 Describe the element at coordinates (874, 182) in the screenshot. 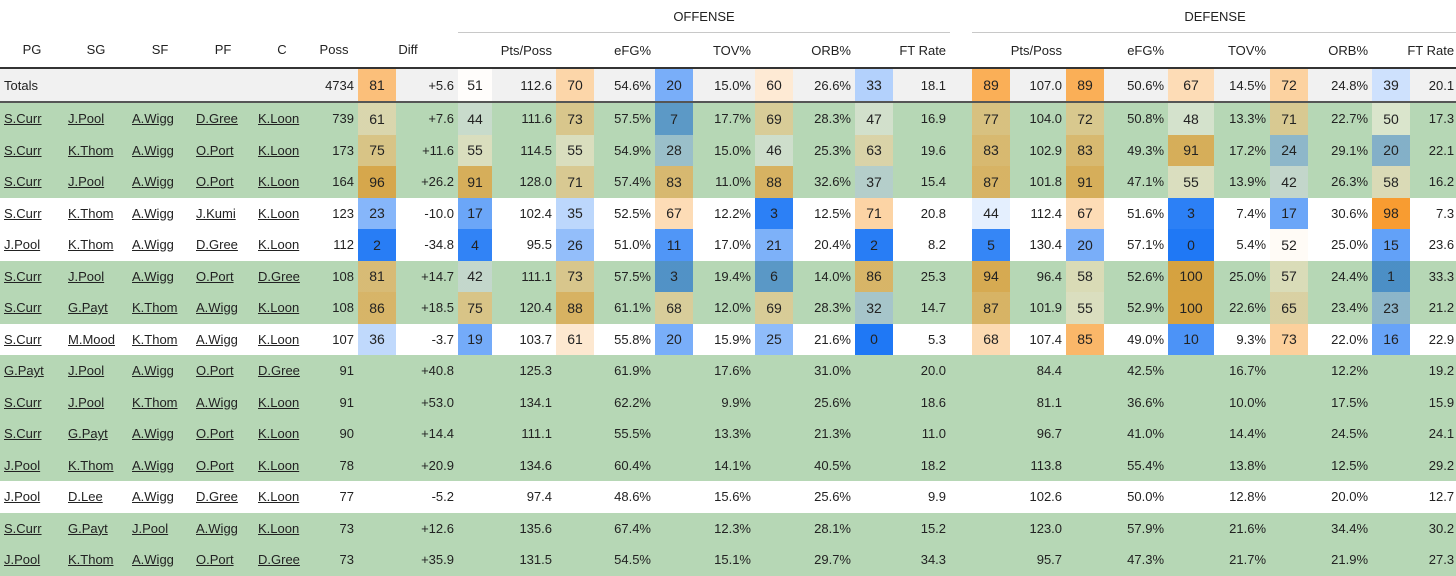

I see `percentile-cell: 37` at that location.